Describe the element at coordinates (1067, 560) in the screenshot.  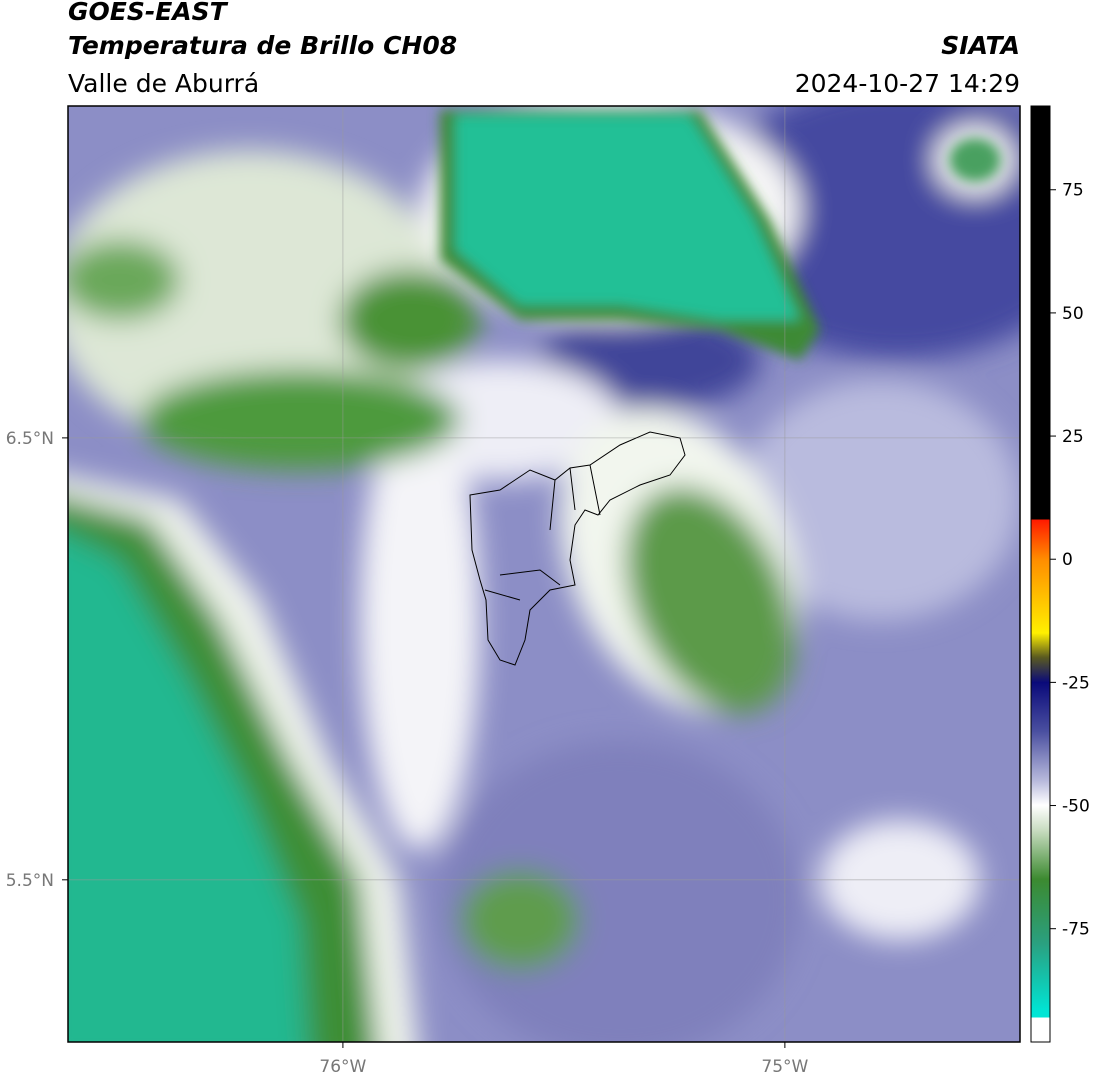
I see `colorbar-tick-label: 0` at that location.